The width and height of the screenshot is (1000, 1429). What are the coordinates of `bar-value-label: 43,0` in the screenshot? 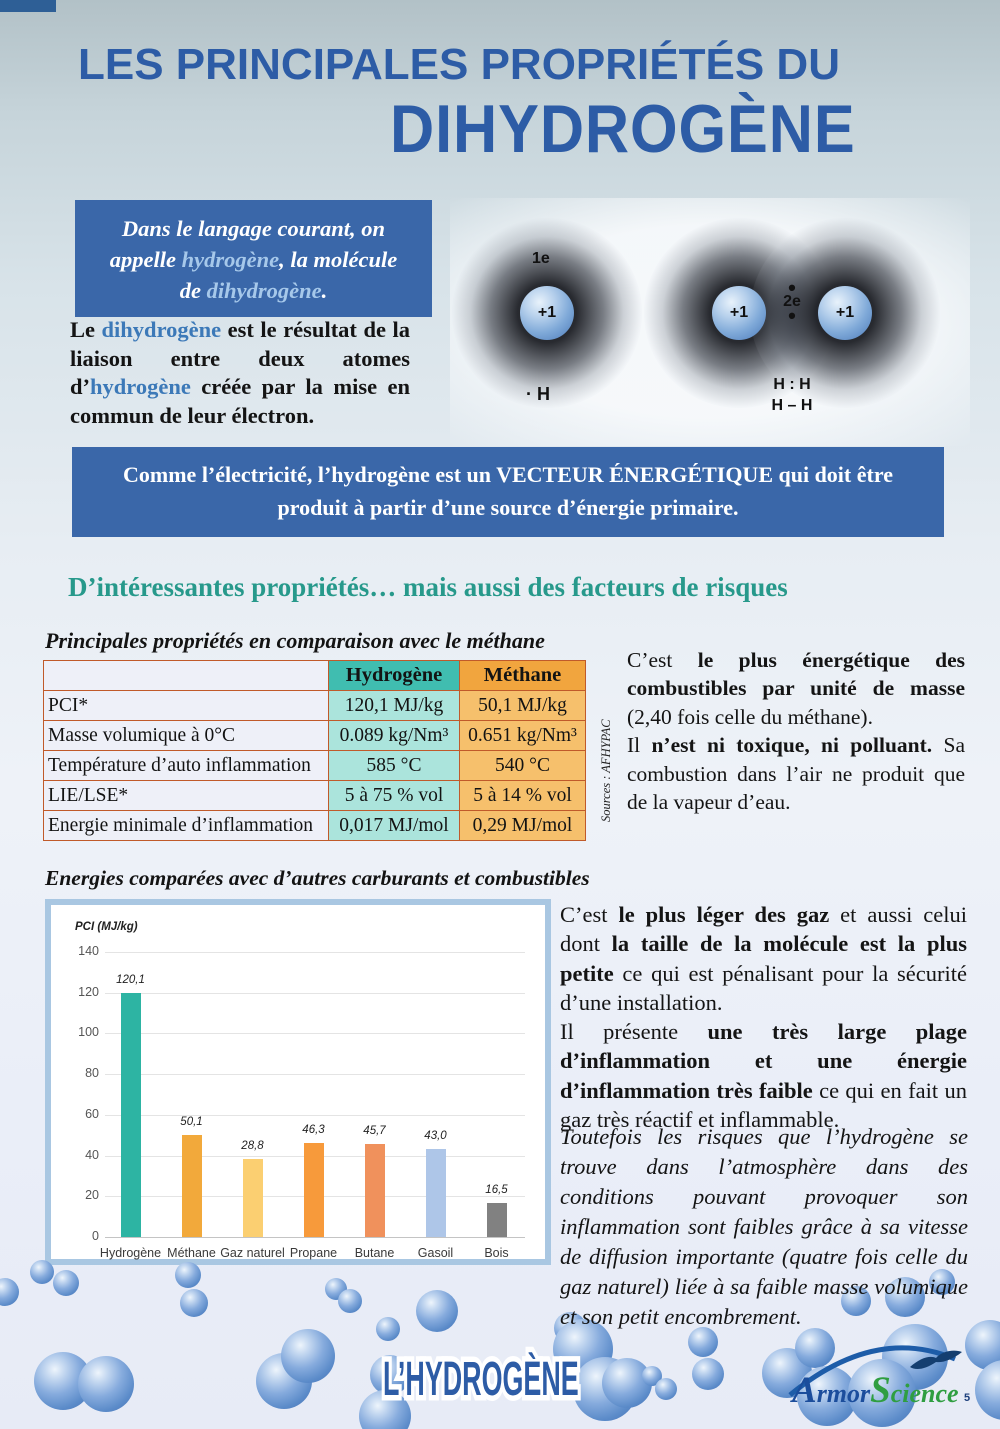 It's located at (435, 1136).